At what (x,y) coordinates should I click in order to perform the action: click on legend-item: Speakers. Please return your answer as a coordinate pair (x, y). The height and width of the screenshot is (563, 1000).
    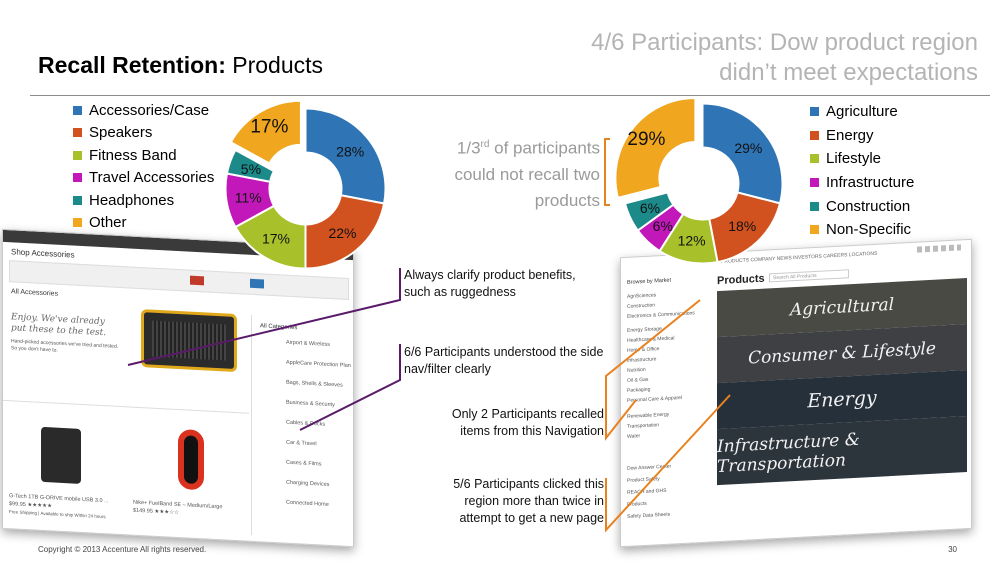
    Looking at the image, I should click on (143, 133).